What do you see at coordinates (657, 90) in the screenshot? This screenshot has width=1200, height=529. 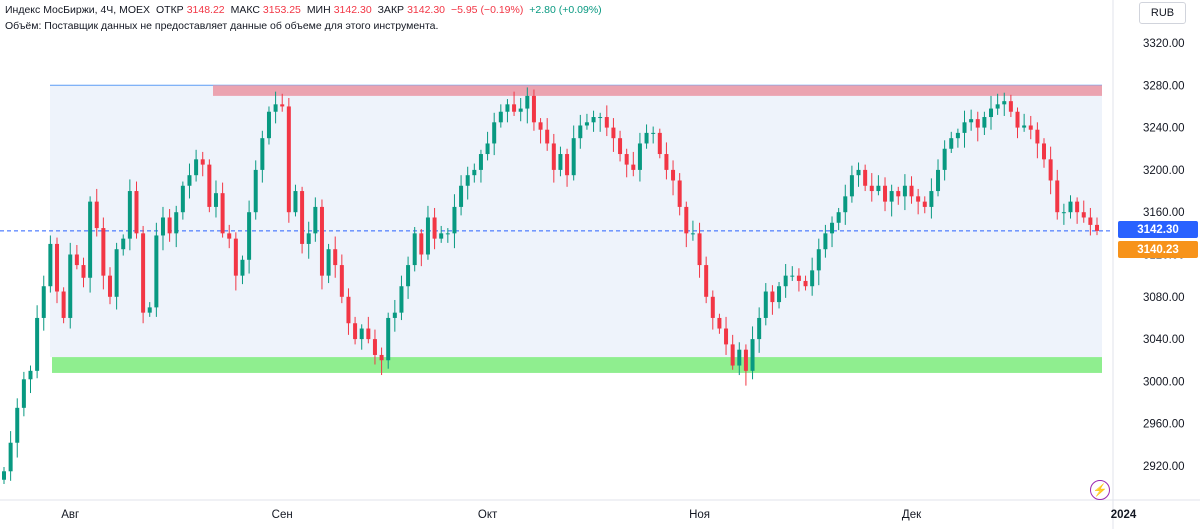 I see `resistance-zone` at bounding box center [657, 90].